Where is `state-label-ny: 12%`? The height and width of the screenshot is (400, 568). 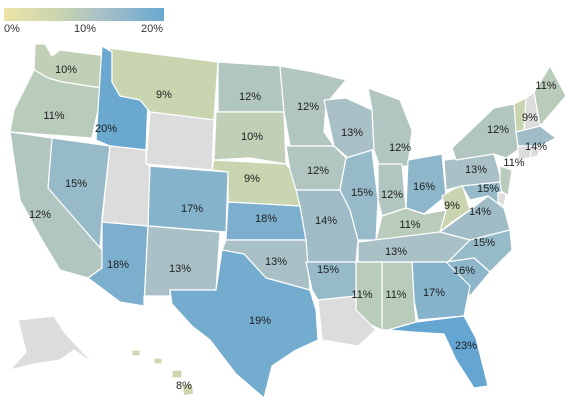 state-label-ny: 12% is located at coordinates (498, 130).